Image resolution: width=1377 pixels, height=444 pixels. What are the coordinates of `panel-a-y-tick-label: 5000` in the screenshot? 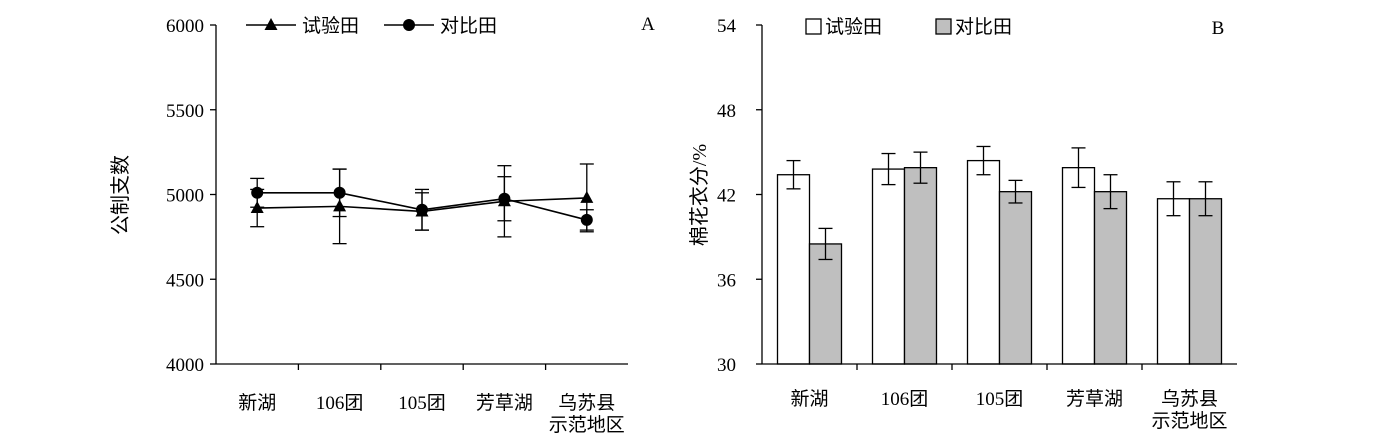 It's located at (185, 196).